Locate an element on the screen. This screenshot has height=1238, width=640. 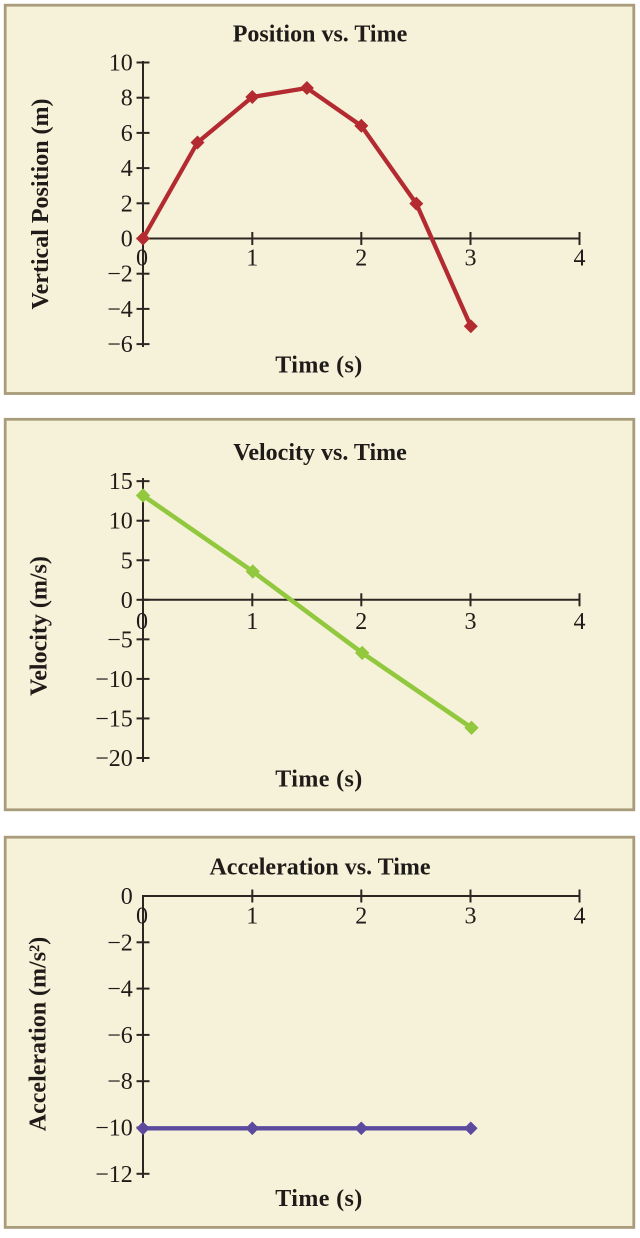
svg-text: −20 is located at coordinates (114, 759).